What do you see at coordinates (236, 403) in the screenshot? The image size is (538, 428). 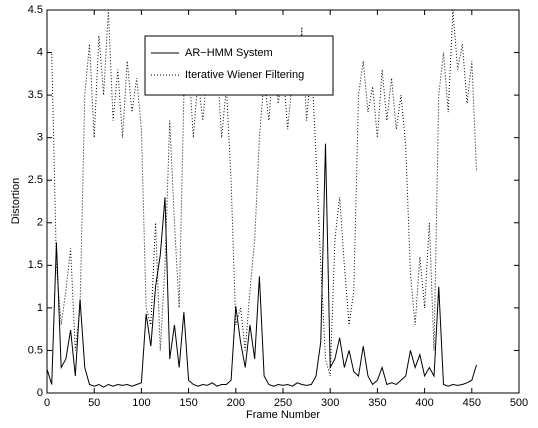 I see `x-tick-label: 200` at bounding box center [236, 403].